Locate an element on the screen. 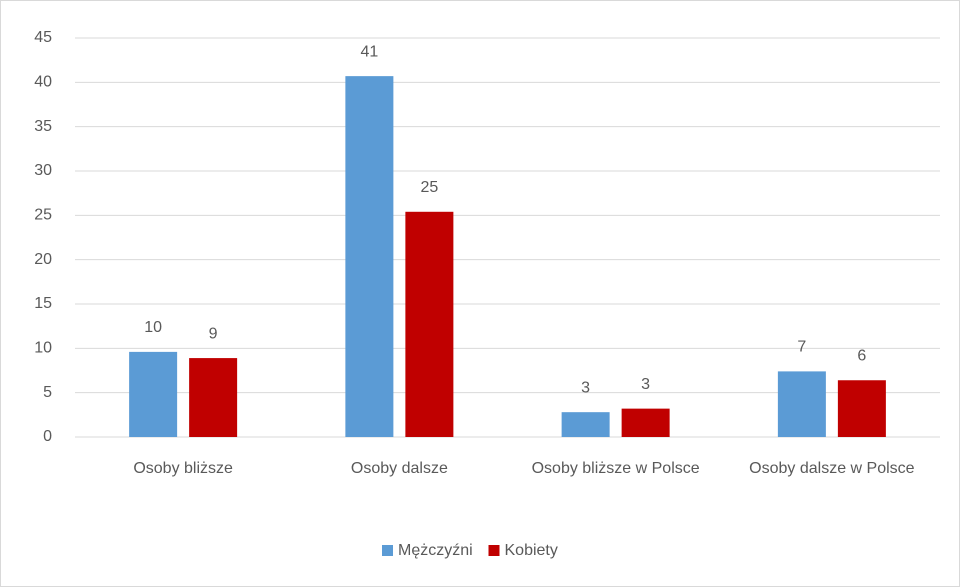  x-tick-label: Osoby dalsze is located at coordinates (399, 468).